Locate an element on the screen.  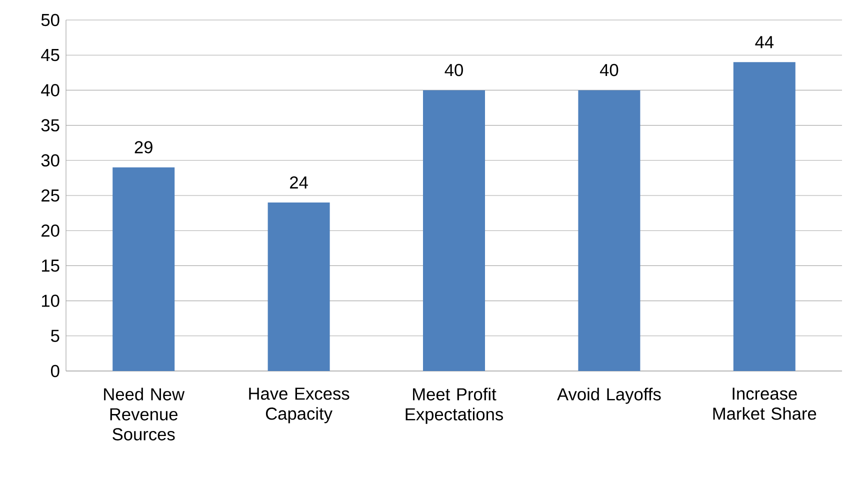
x-tick-label: Need New Revenue Sources is located at coordinates (144, 414).